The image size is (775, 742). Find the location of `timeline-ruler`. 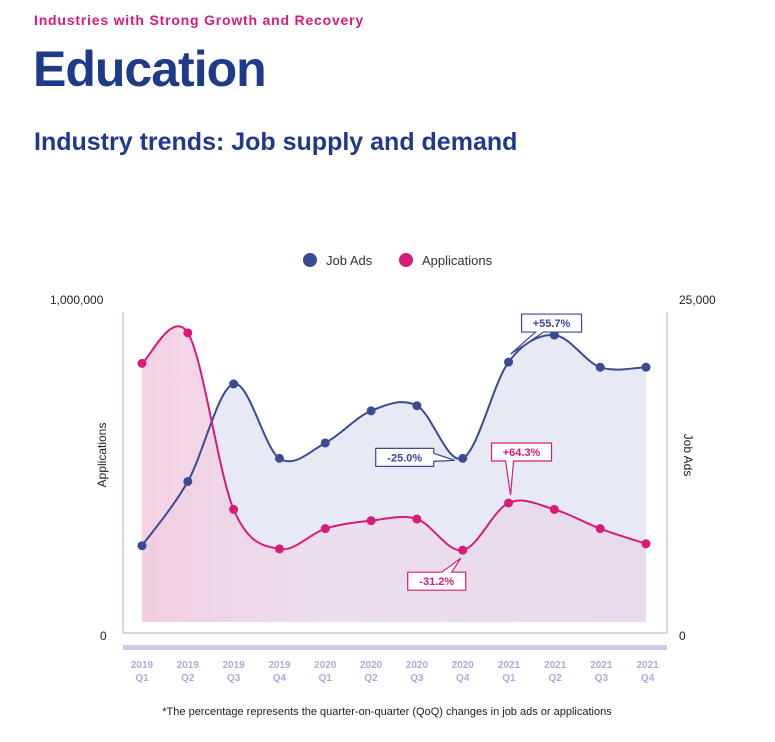

timeline-ruler is located at coordinates (395, 647).